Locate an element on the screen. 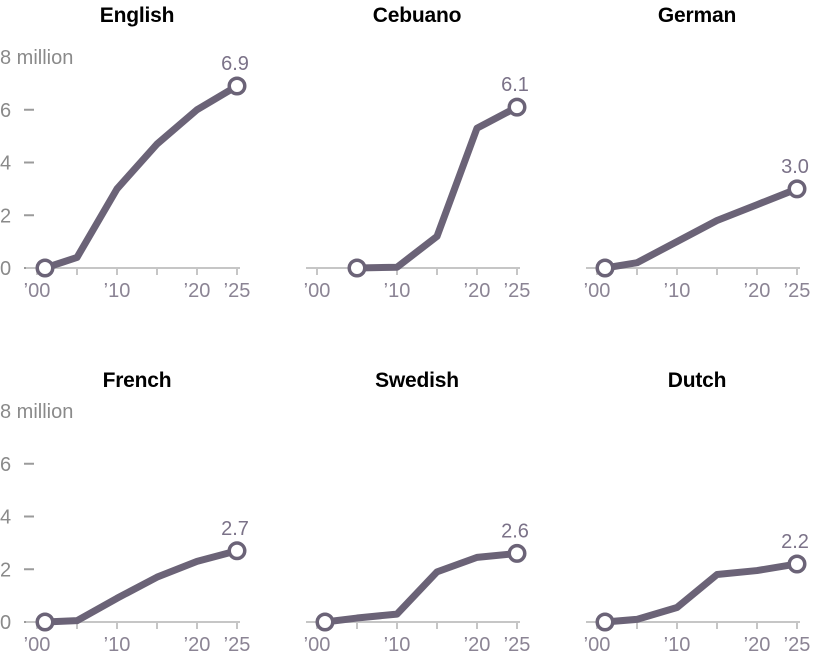  value-label: 3.0 is located at coordinates (795, 167).